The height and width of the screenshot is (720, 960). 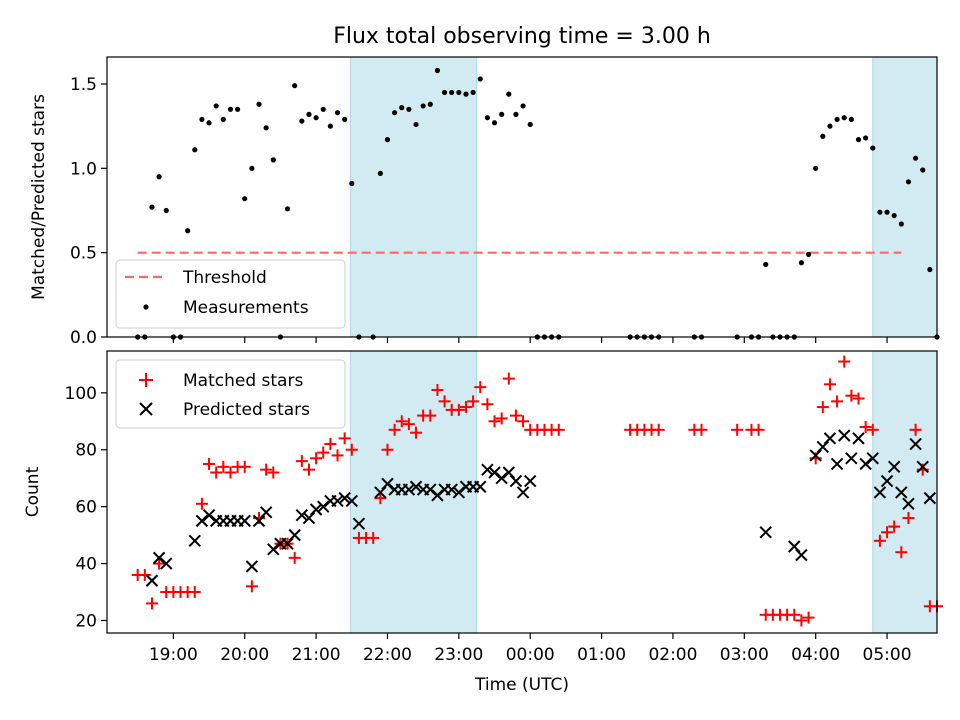 What do you see at coordinates (387, 655) in the screenshot?
I see `x-tick-label: 22:00` at bounding box center [387, 655].